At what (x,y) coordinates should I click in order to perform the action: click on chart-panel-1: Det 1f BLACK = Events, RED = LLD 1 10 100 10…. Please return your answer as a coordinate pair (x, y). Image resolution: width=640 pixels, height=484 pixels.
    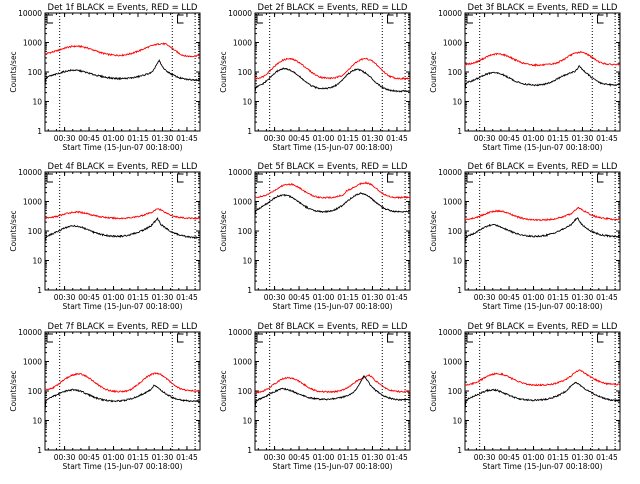
    Looking at the image, I should click on (105, 77).